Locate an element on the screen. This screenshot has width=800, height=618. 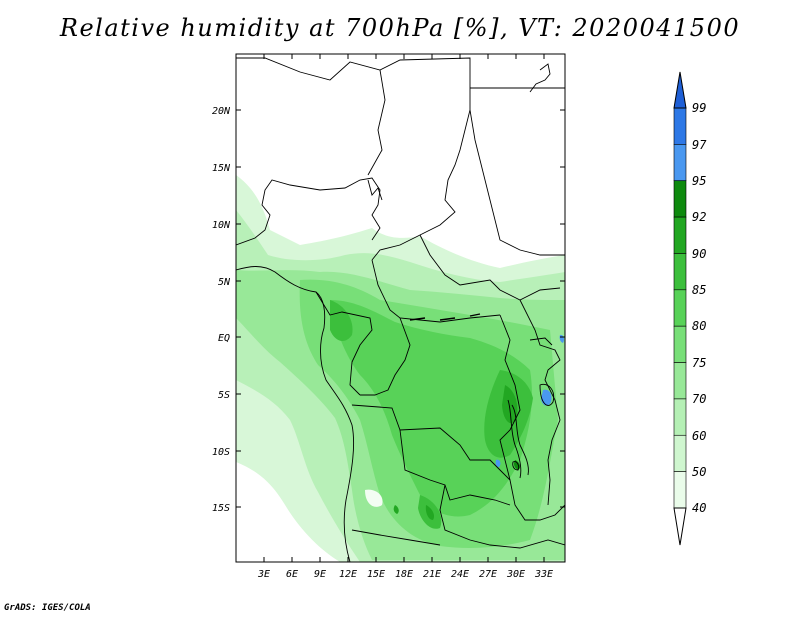
lon-label: 21E is located at coordinates (432, 574).